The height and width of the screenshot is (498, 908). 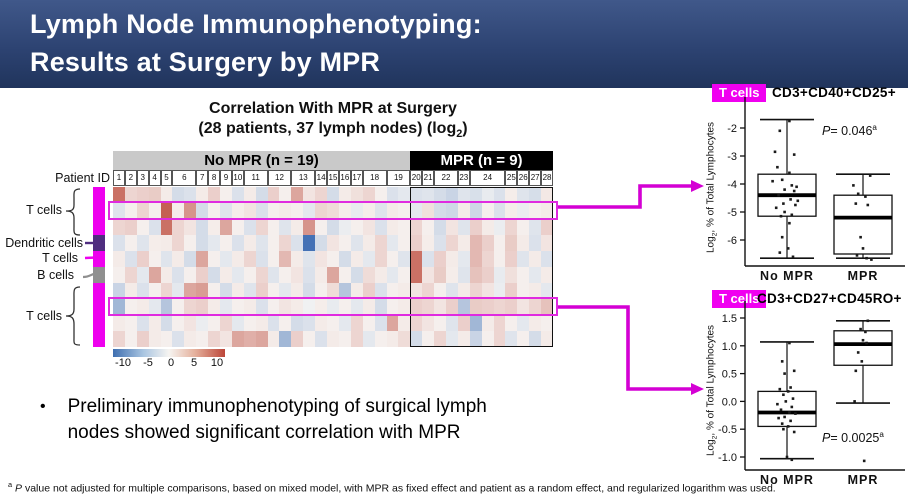 I want to click on patient-box: 26, so click(x=523, y=178).